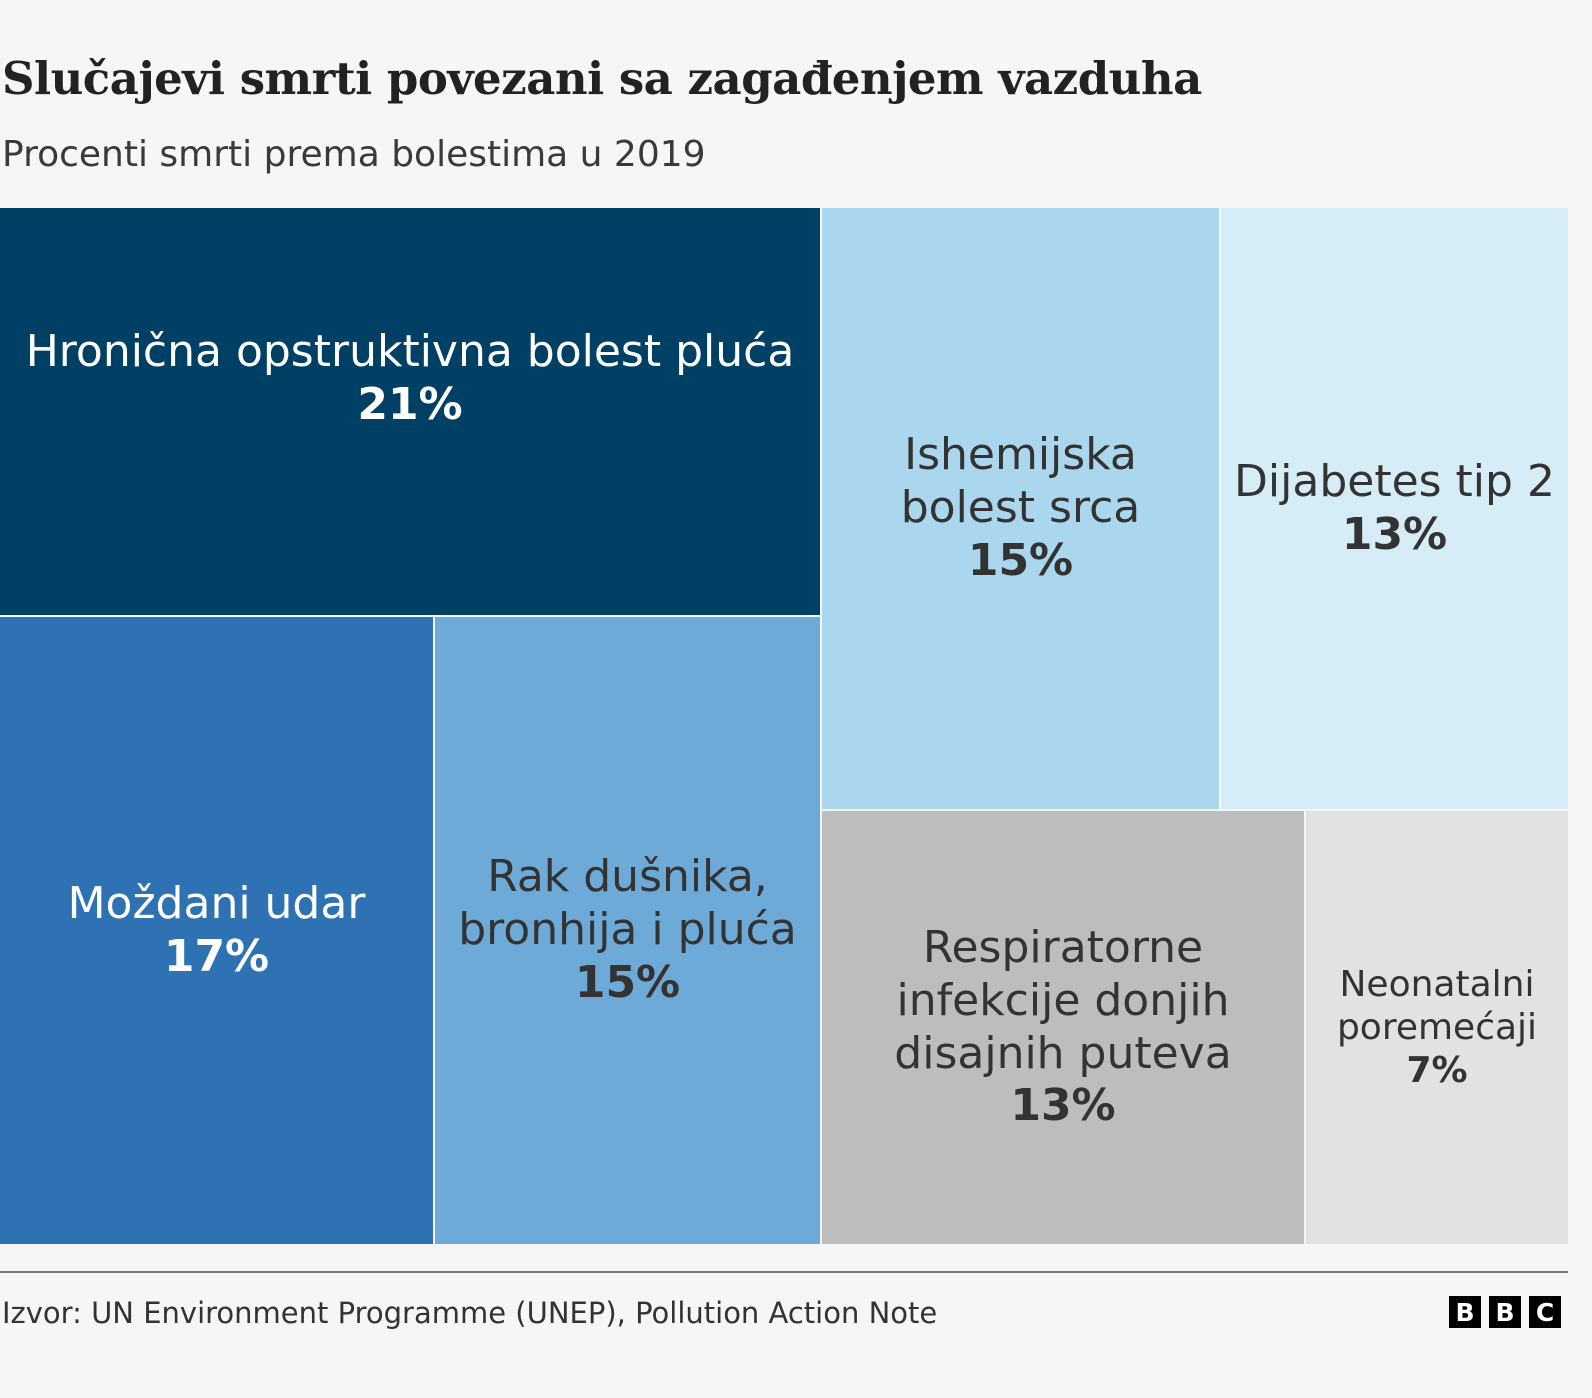  Describe the element at coordinates (627, 903) in the screenshot. I see `cell-label: Rak dušnika, bronhija i pluća` at that location.